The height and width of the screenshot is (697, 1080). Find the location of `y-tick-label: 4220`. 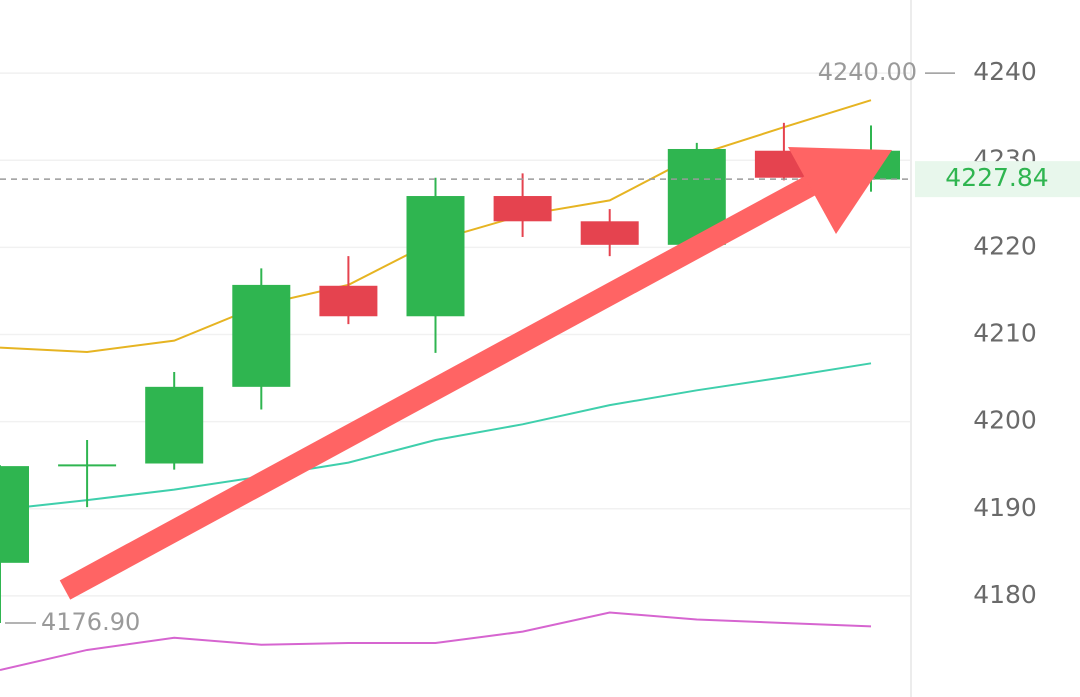

y-tick-label: 4220 is located at coordinates (1005, 245).